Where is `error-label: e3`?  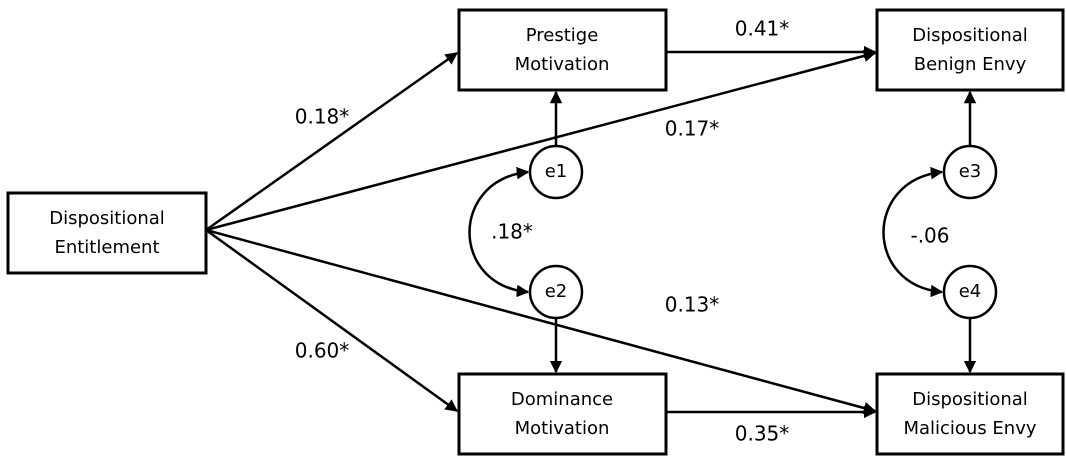
error-label: e3 is located at coordinates (970, 171).